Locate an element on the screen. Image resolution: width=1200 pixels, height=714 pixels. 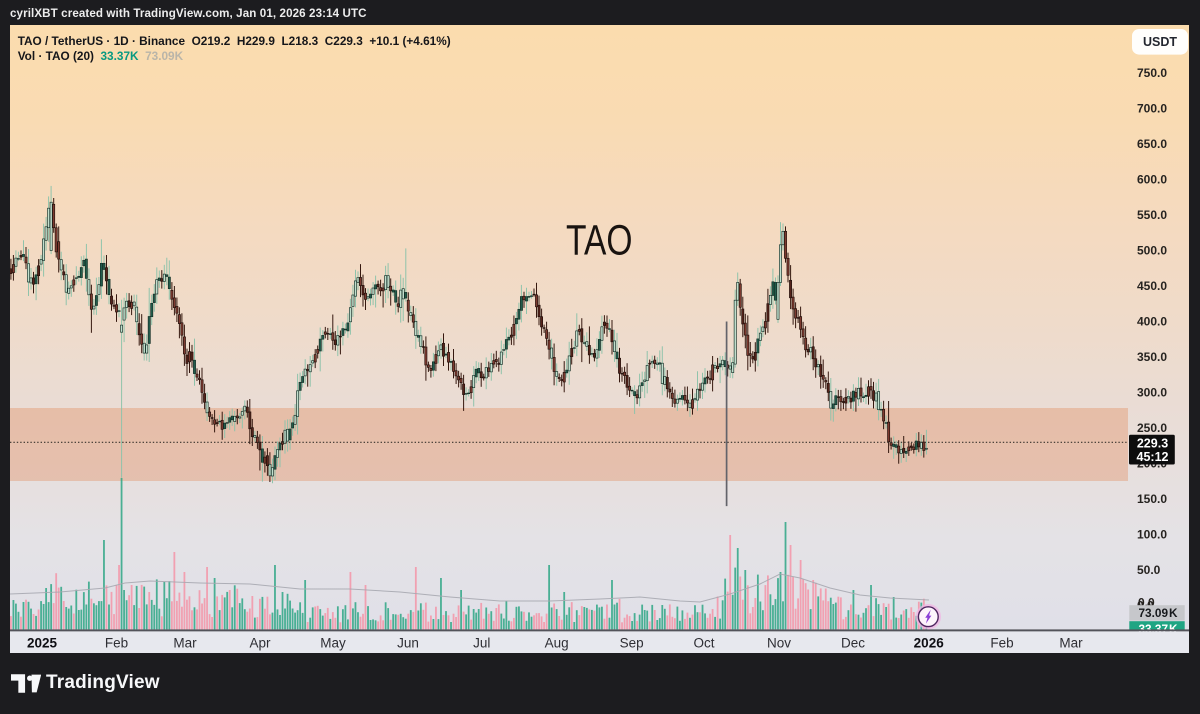
svg-text: Vol · TAO (20) 33.37K 73.09K is located at coordinates (101, 56).